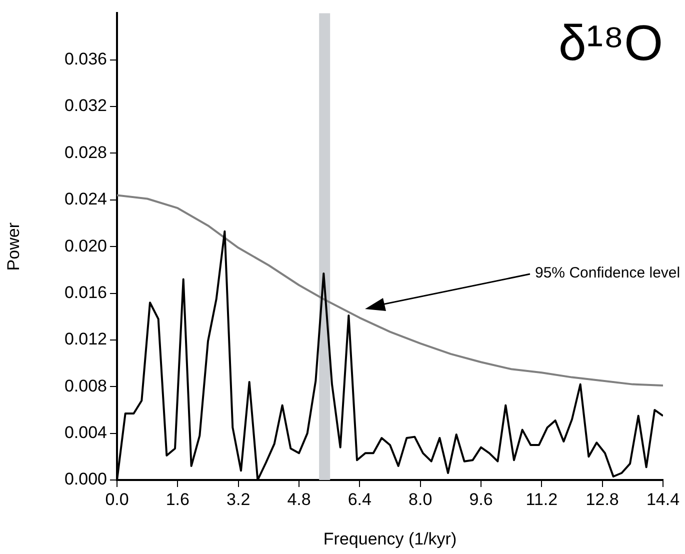 This screenshot has width=685, height=554. What do you see at coordinates (542, 499) in the screenshot?
I see `x-tick-label: 11.2` at bounding box center [542, 499].